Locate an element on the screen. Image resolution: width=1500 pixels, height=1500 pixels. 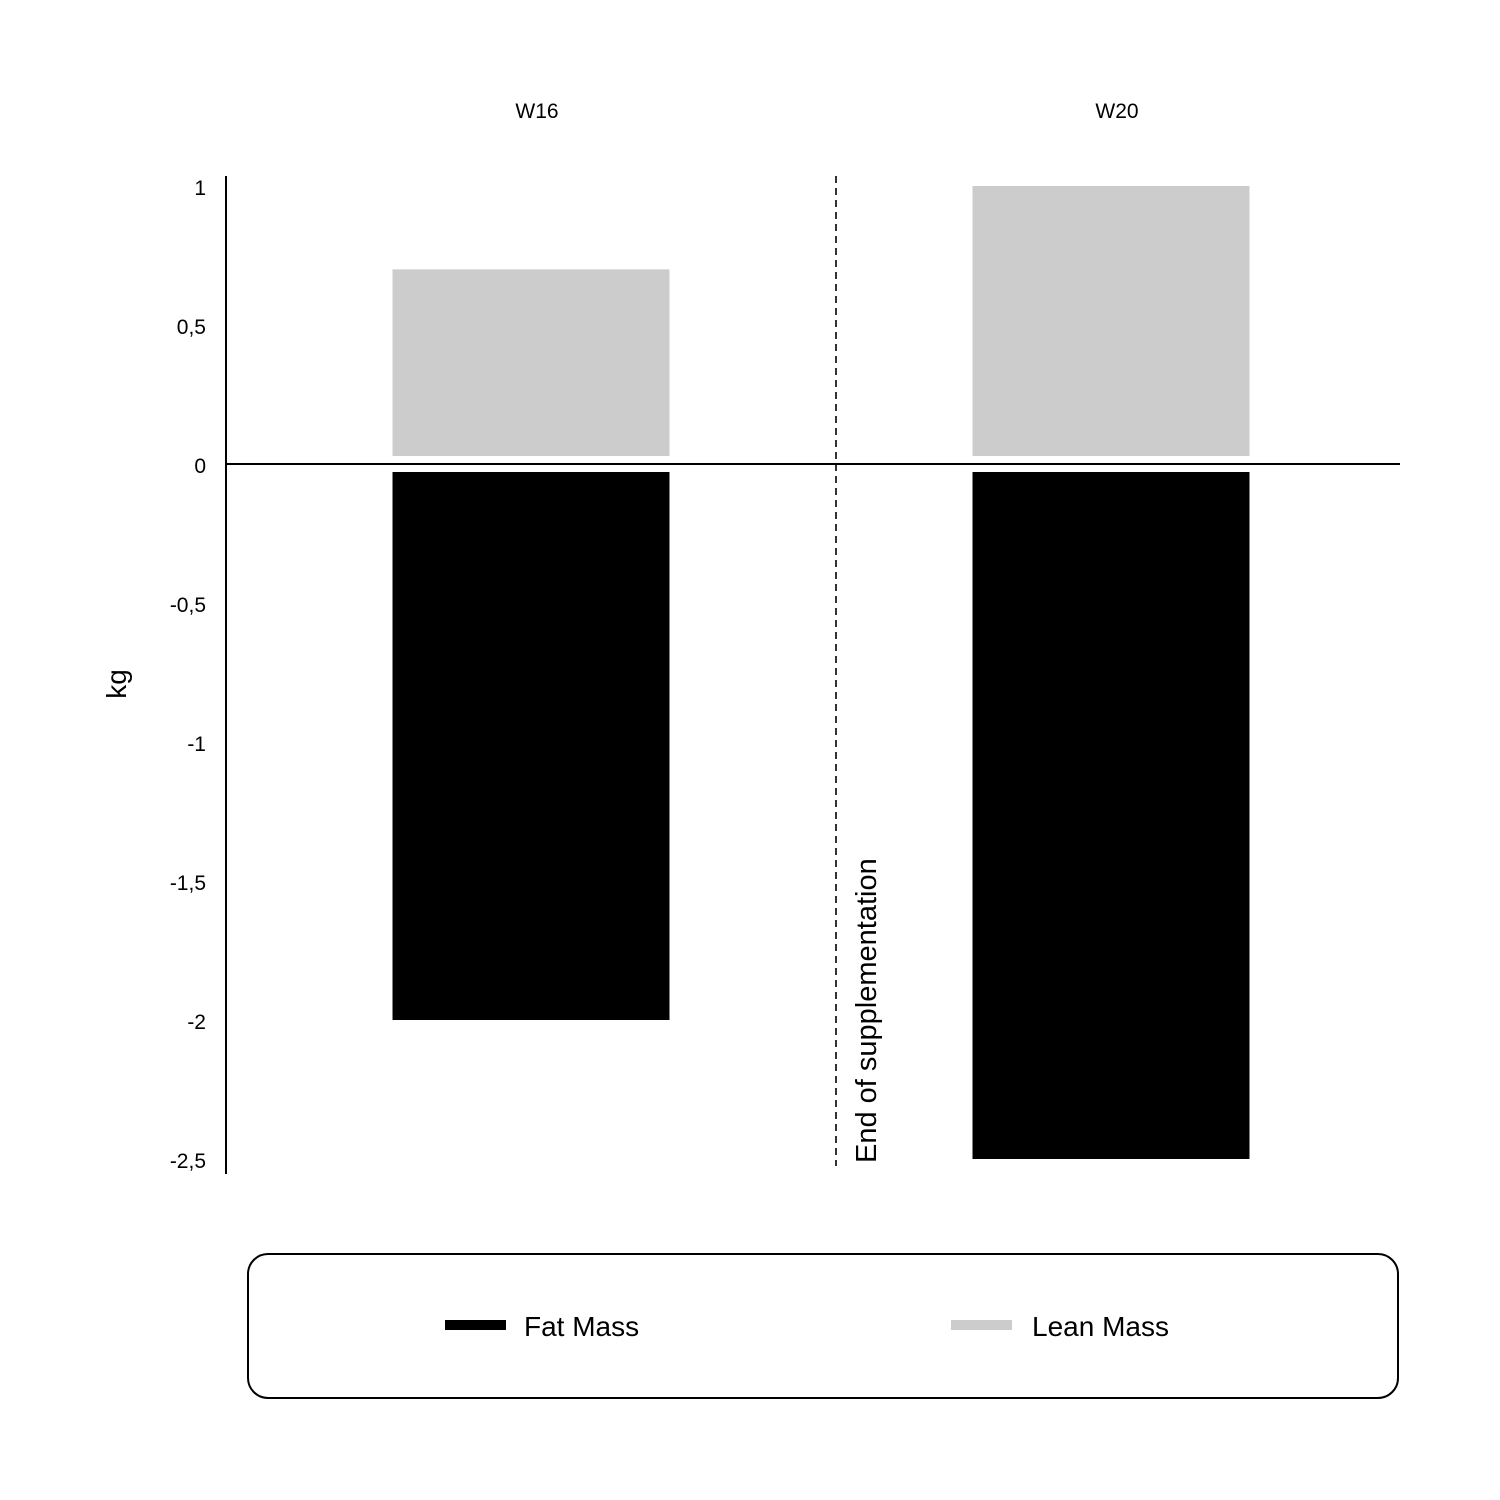
bar-fat-mass-w20 is located at coordinates (1111, 815).